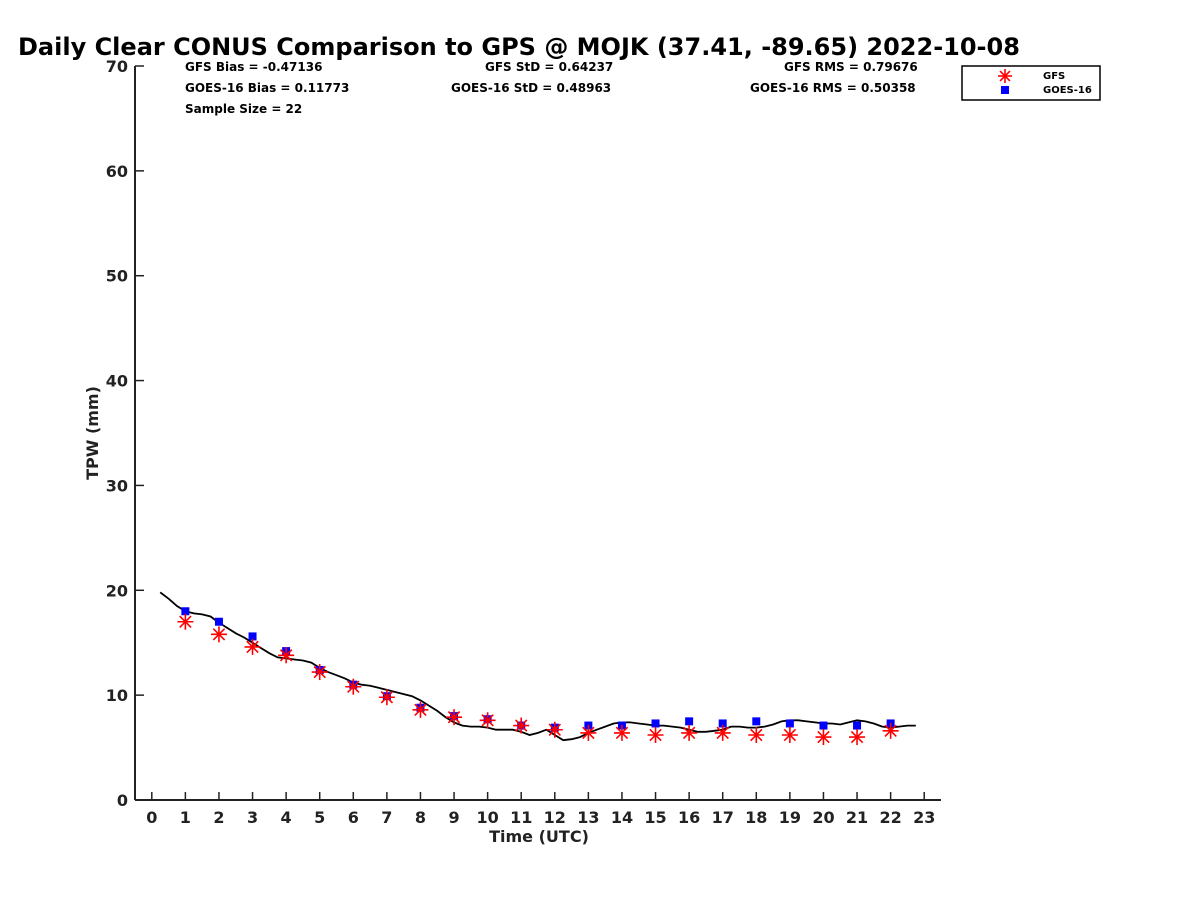  Describe the element at coordinates (689, 817) in the screenshot. I see `x-tick-label: 16` at that location.